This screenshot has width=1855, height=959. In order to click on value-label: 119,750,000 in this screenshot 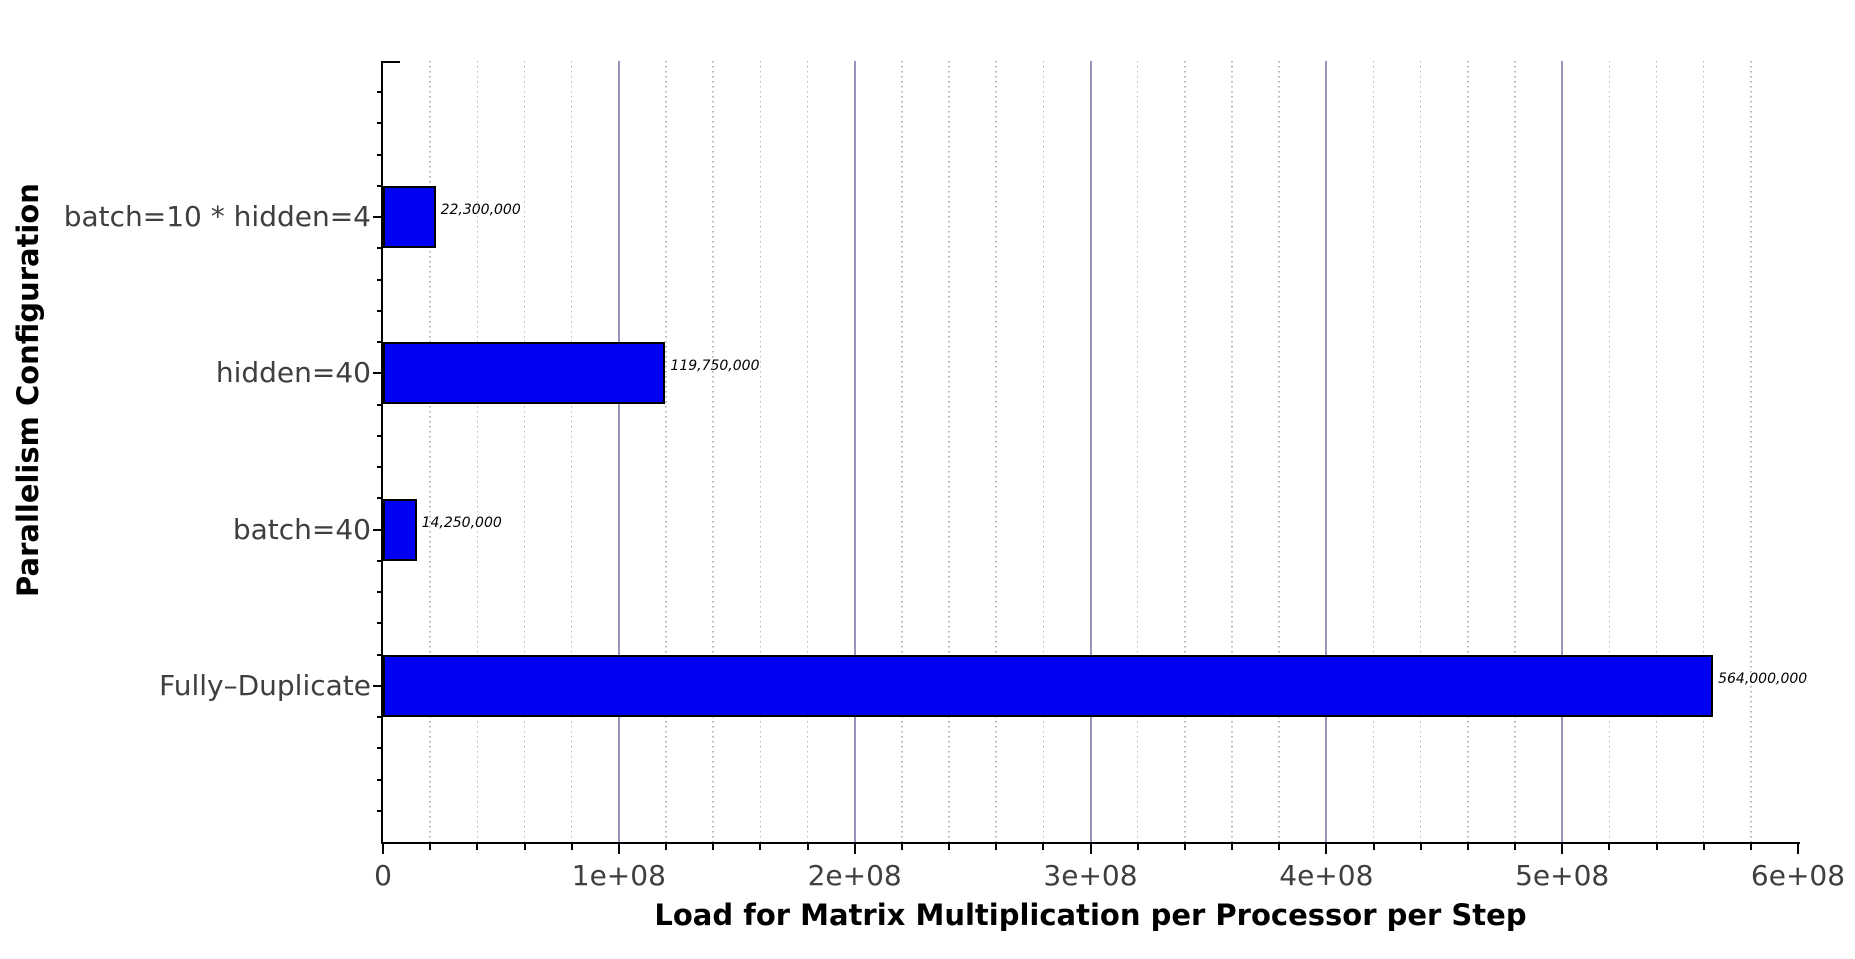, I will do `click(715, 366)`.